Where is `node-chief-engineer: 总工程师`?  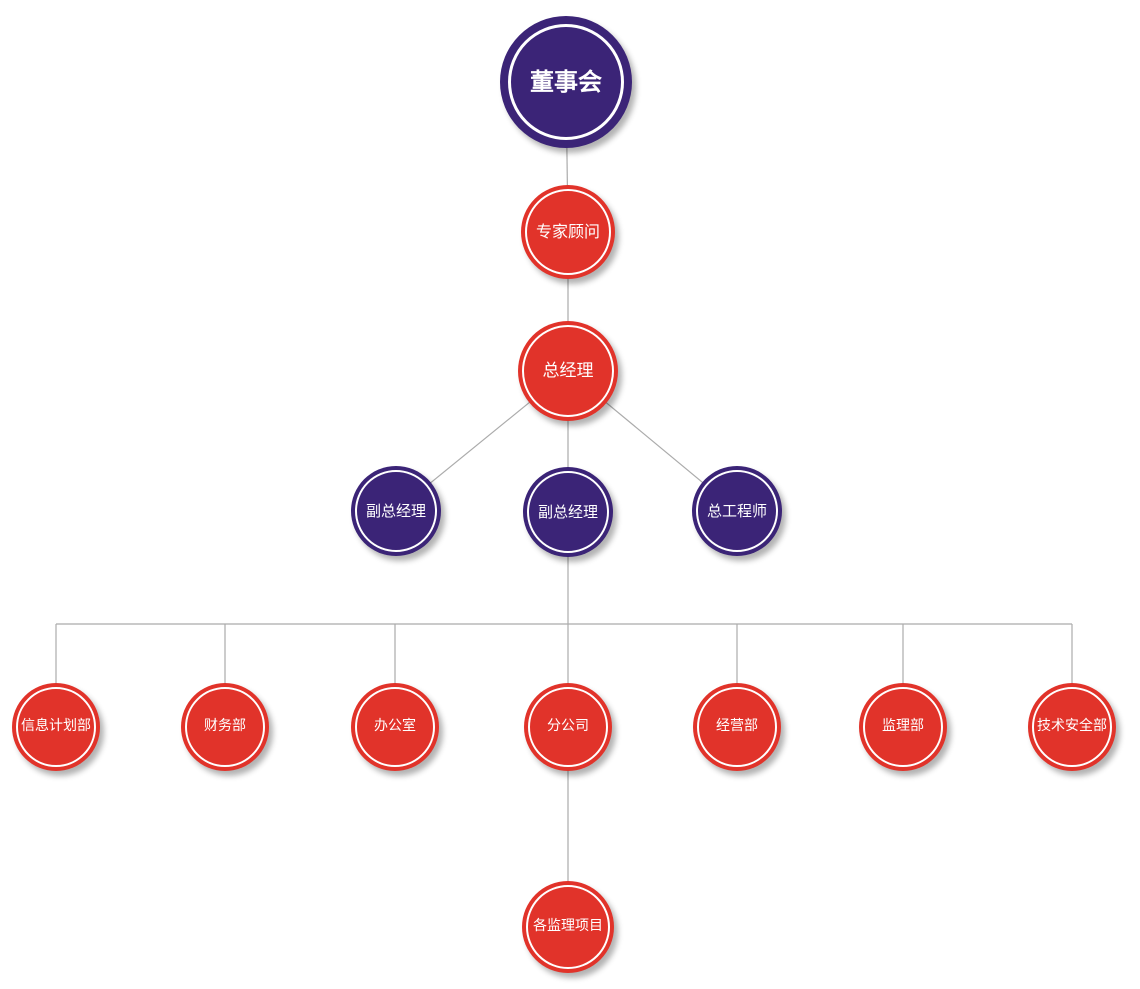 node-chief-engineer: 总工程师 is located at coordinates (737, 511).